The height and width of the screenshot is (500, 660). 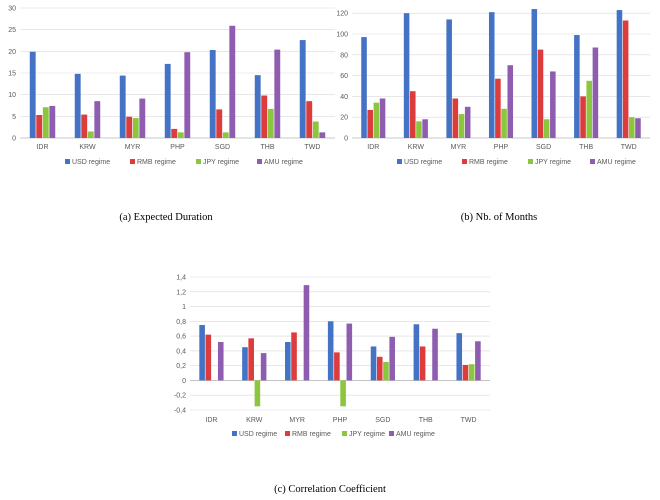 What do you see at coordinates (344, 76) in the screenshot?
I see `y-tick-label: 60` at bounding box center [344, 76].